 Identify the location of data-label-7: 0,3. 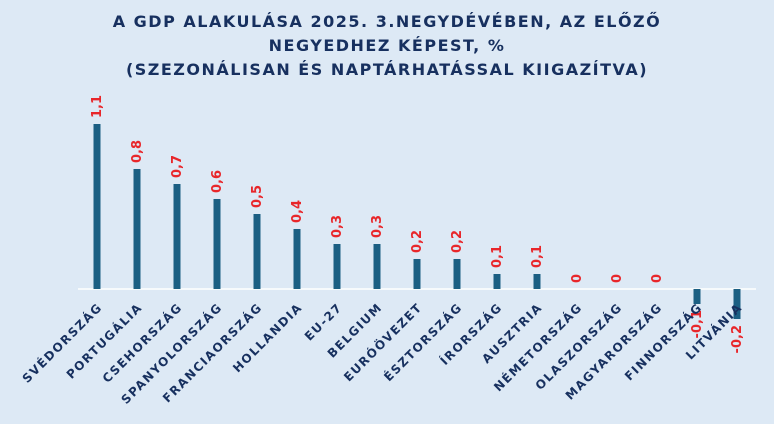
(377, 226).